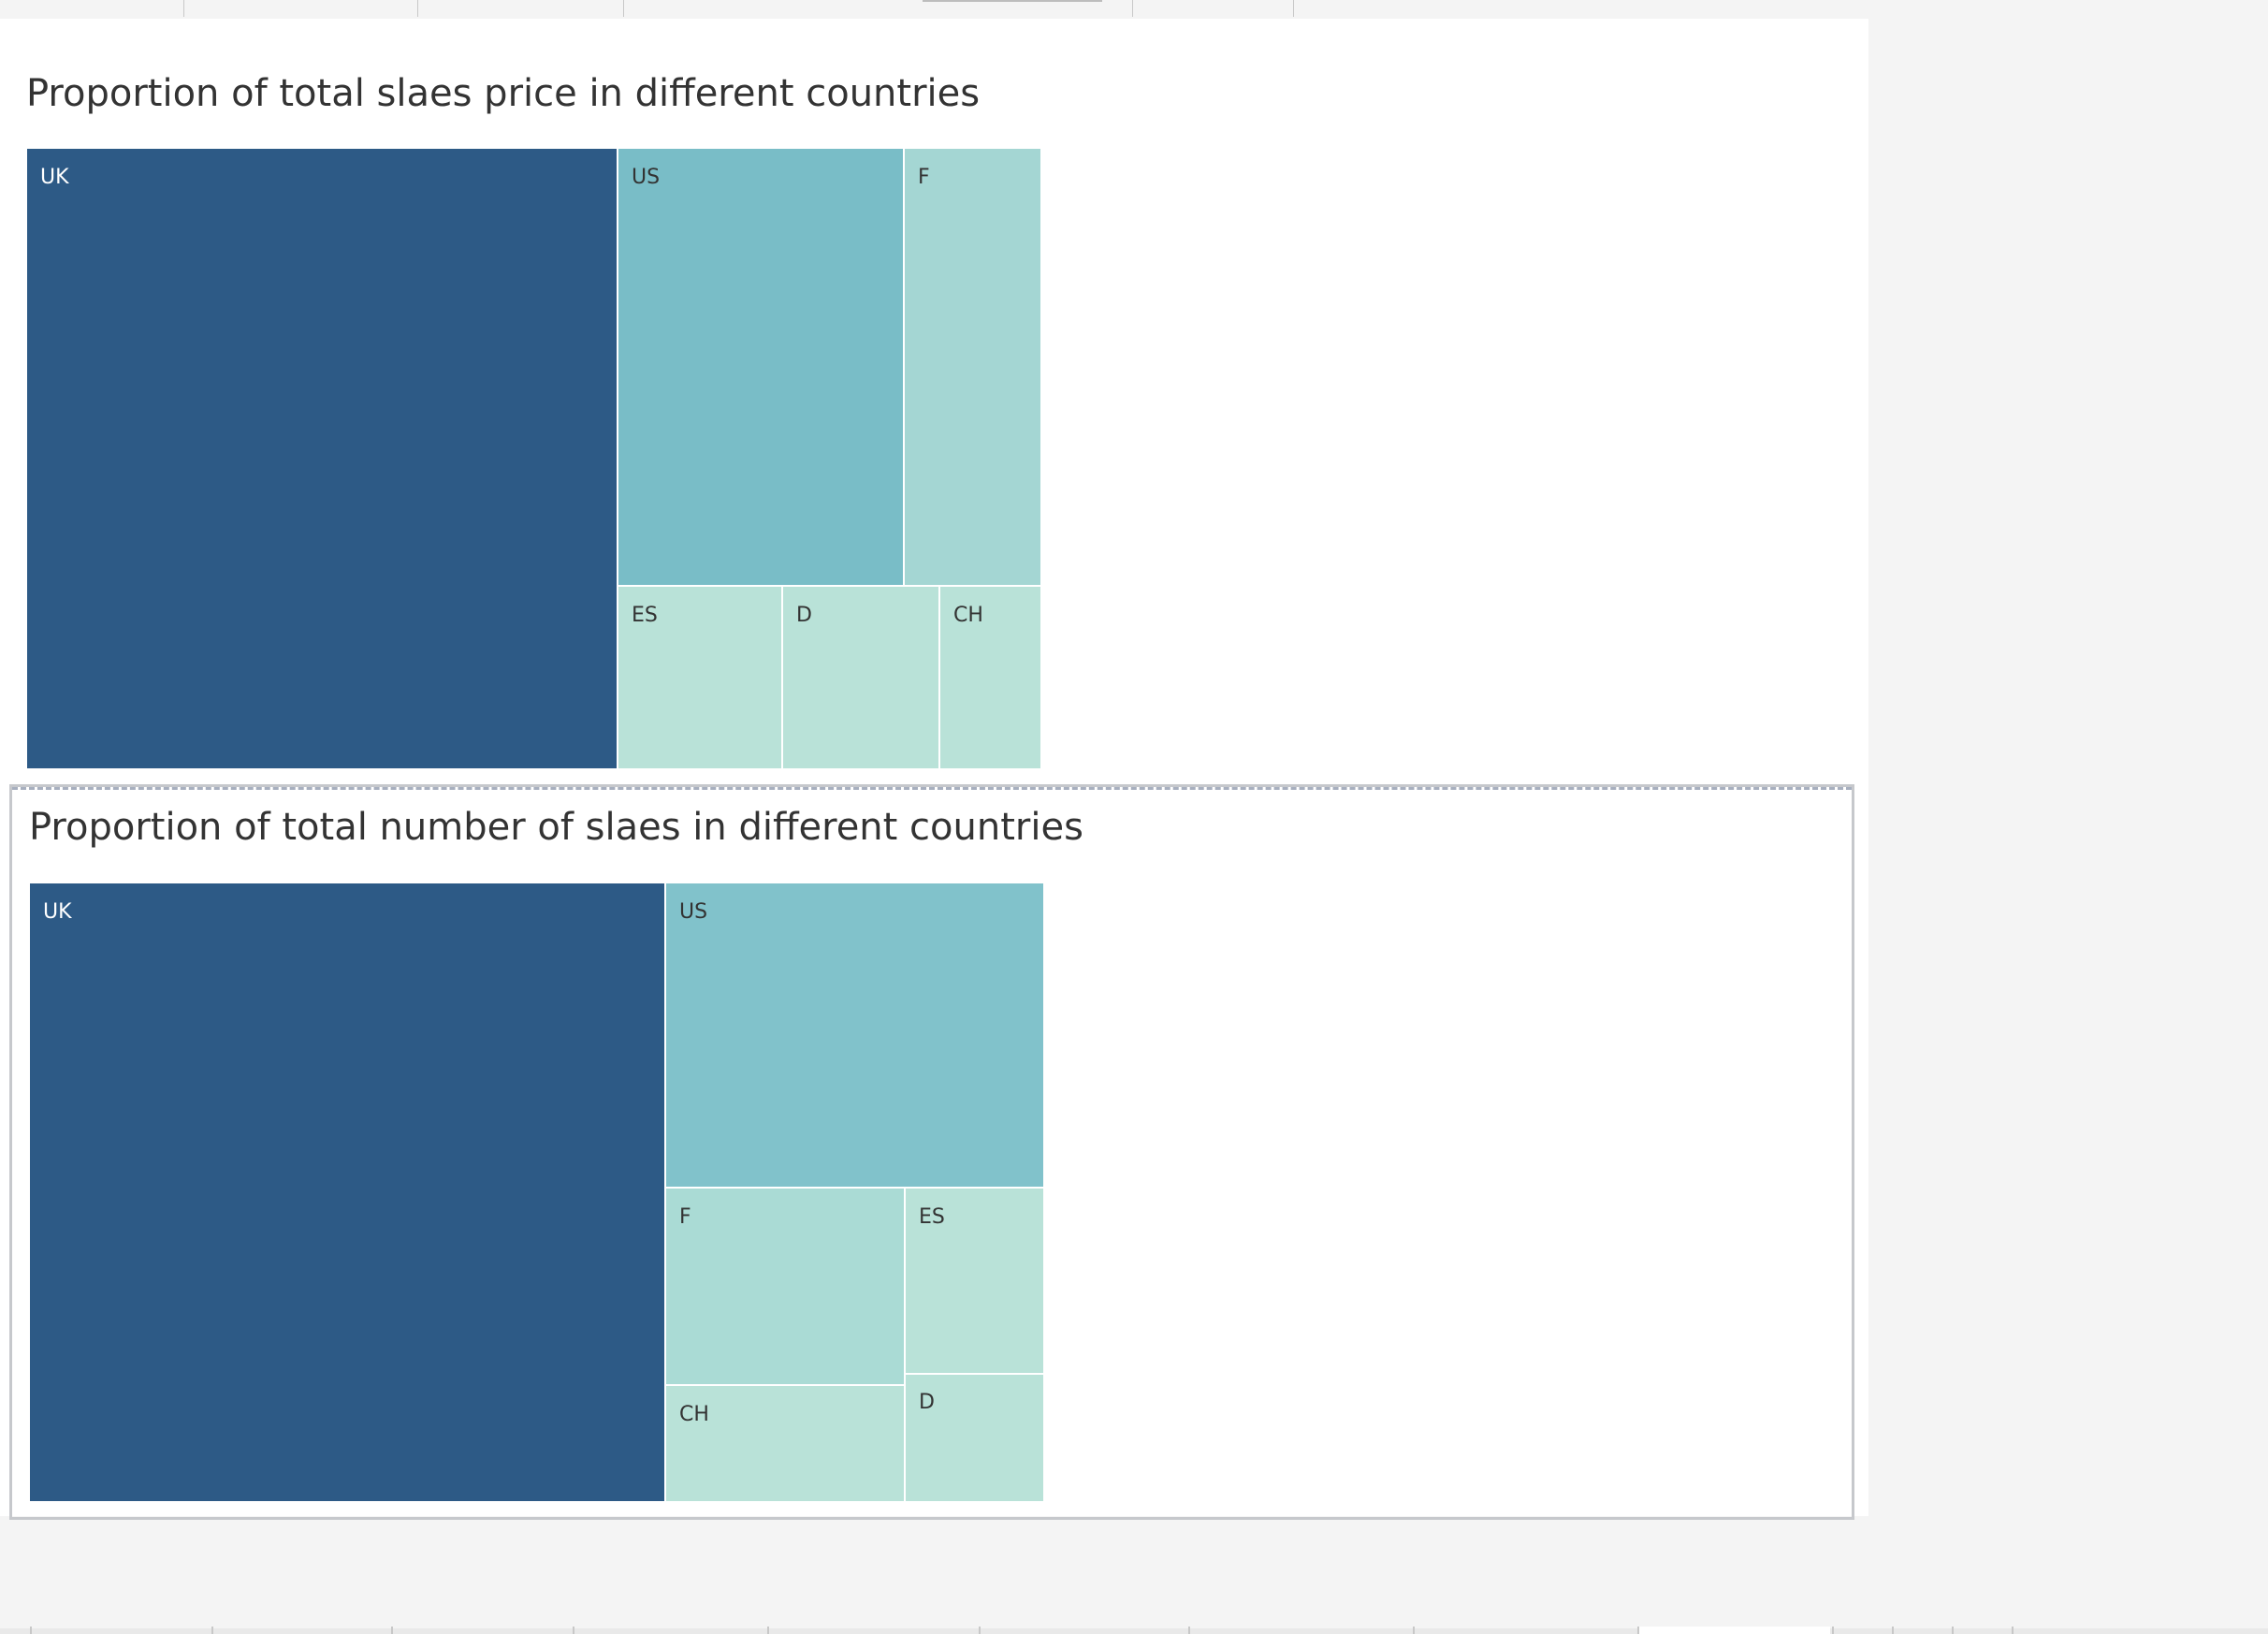  I want to click on sheet-tab-strip-bottom, so click(1134, 1631).